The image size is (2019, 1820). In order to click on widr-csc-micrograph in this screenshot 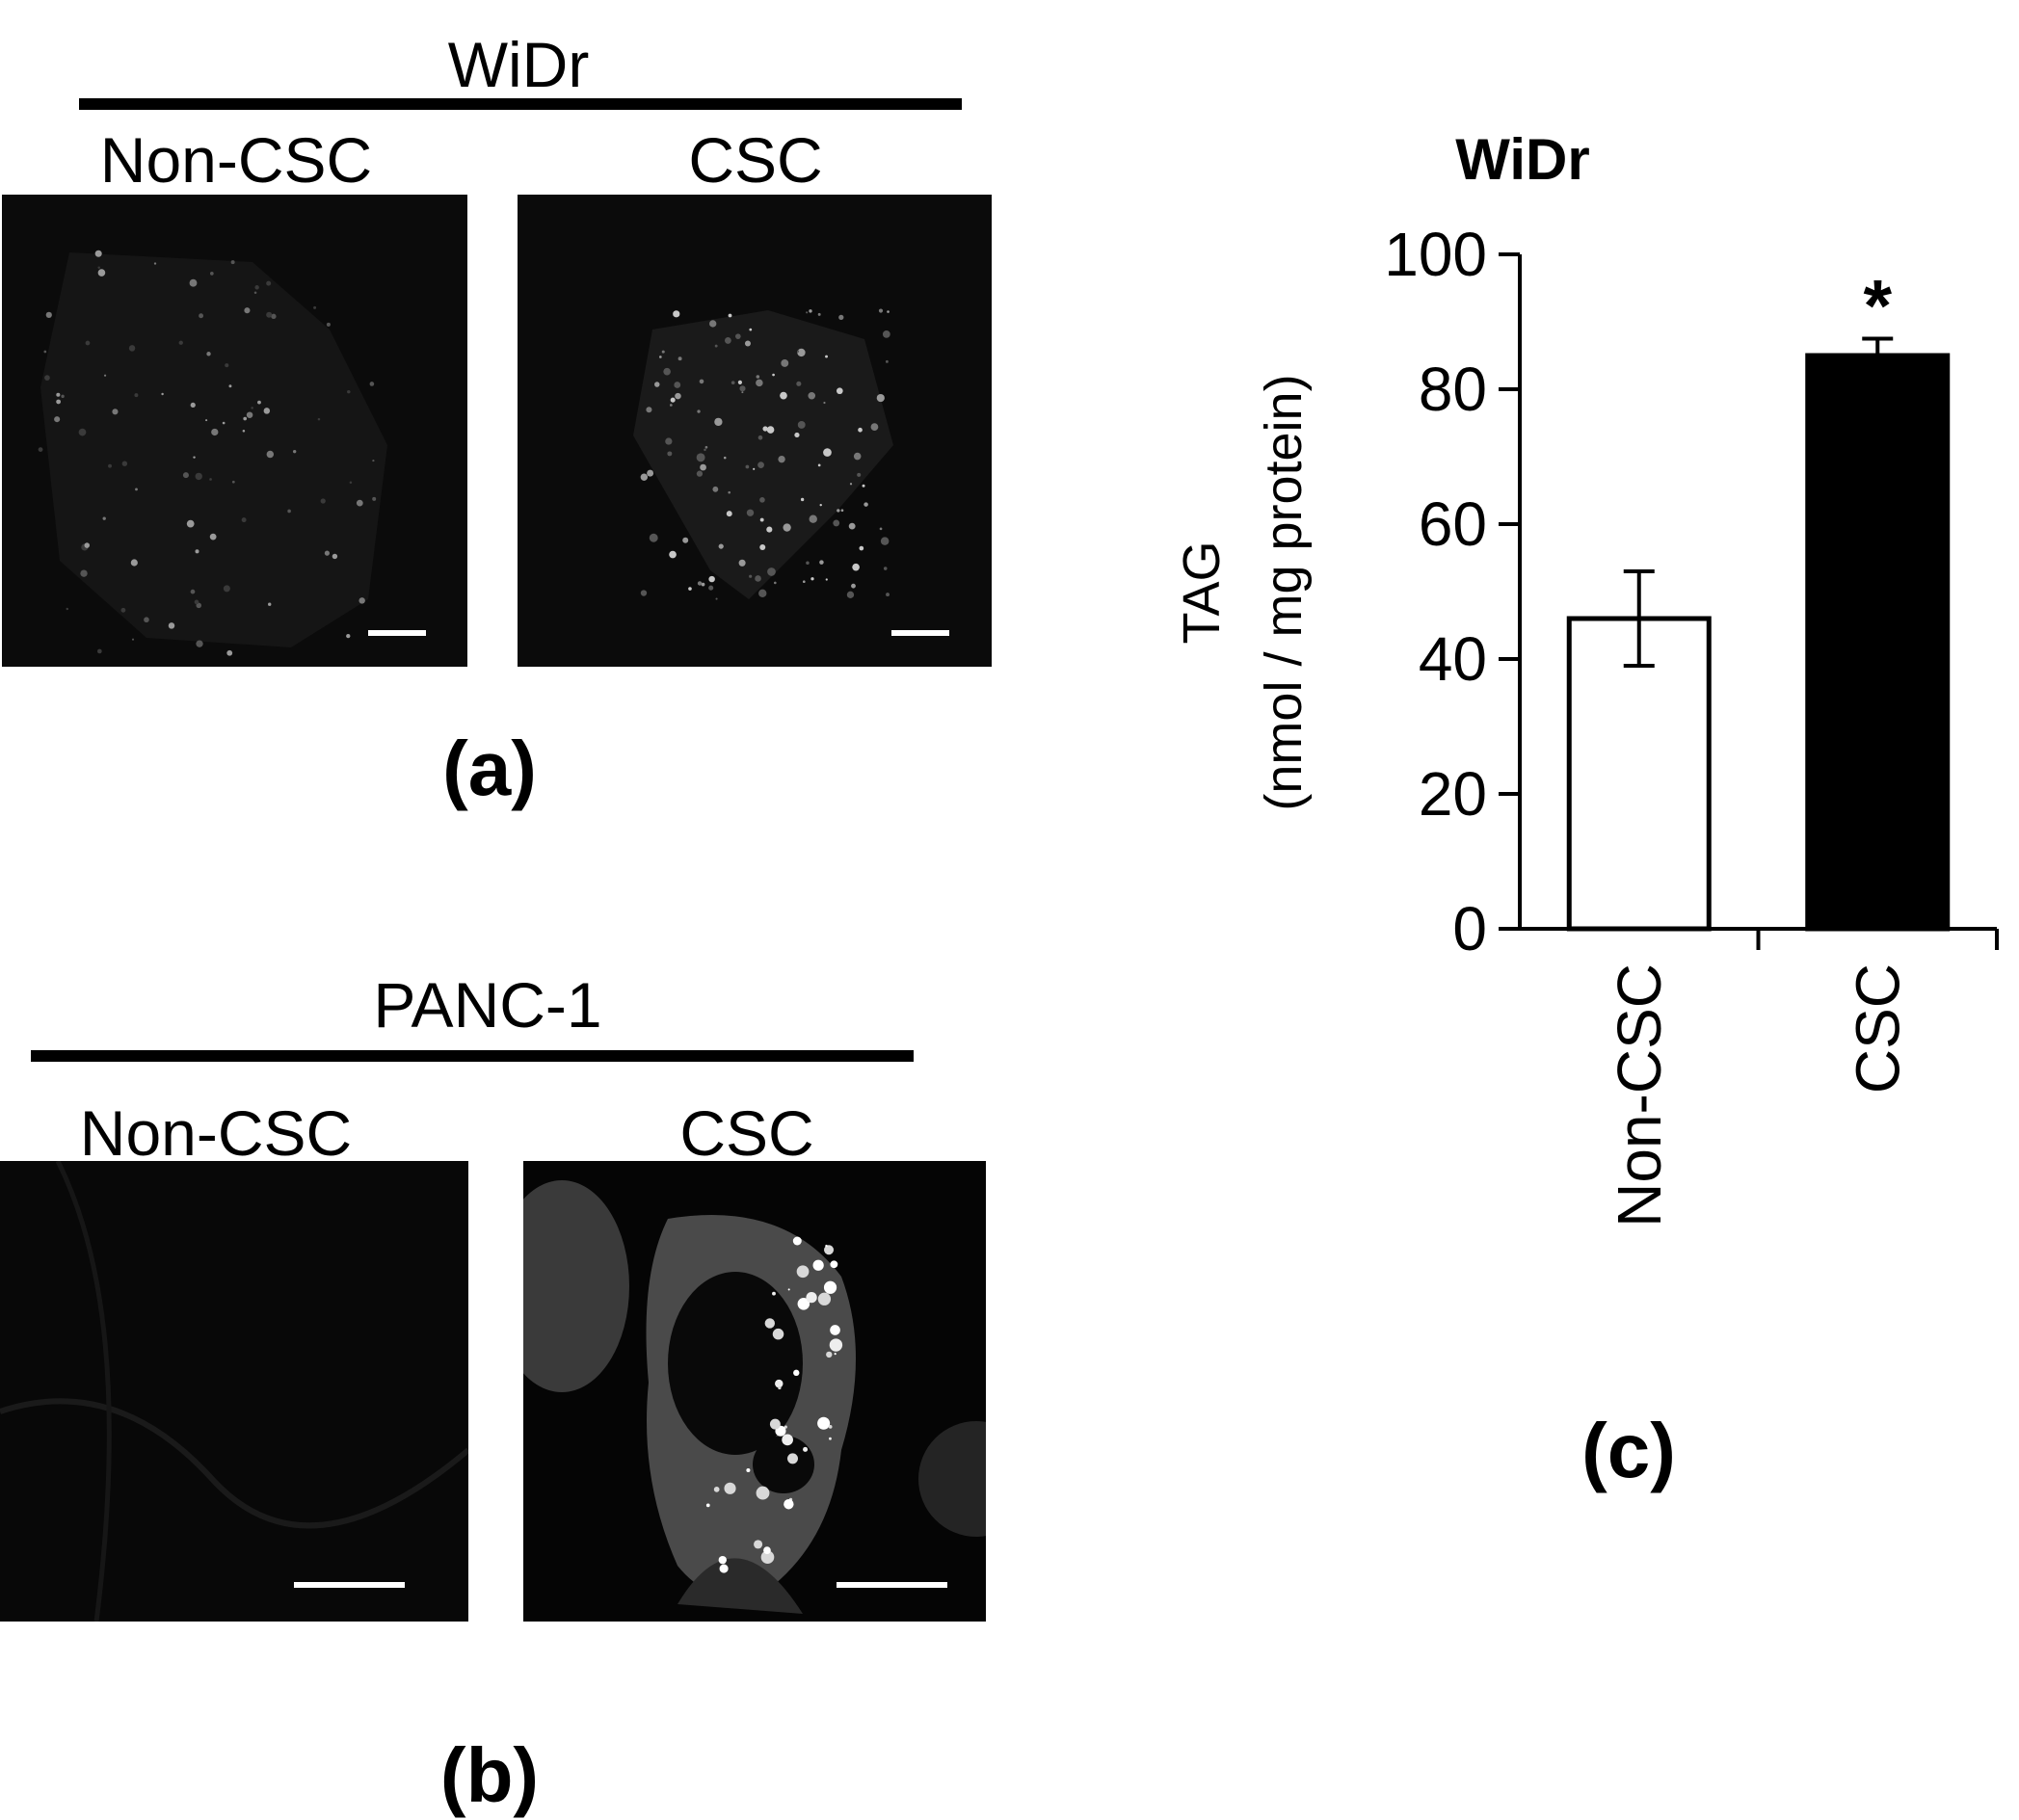, I will do `click(755, 431)`.